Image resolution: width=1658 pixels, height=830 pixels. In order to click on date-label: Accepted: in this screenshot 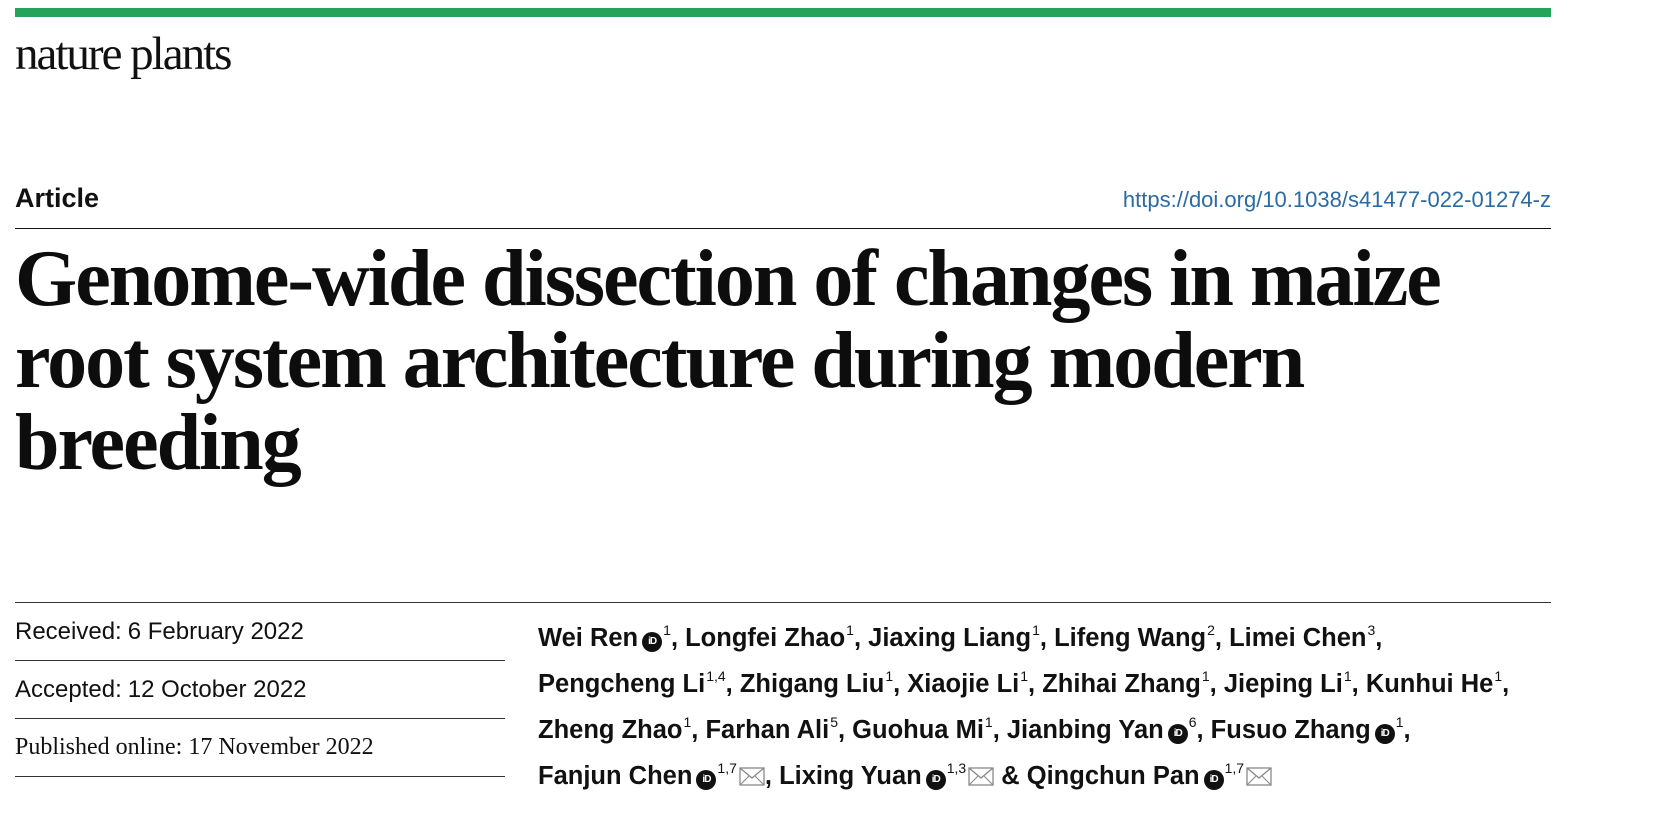, I will do `click(68, 689)`.